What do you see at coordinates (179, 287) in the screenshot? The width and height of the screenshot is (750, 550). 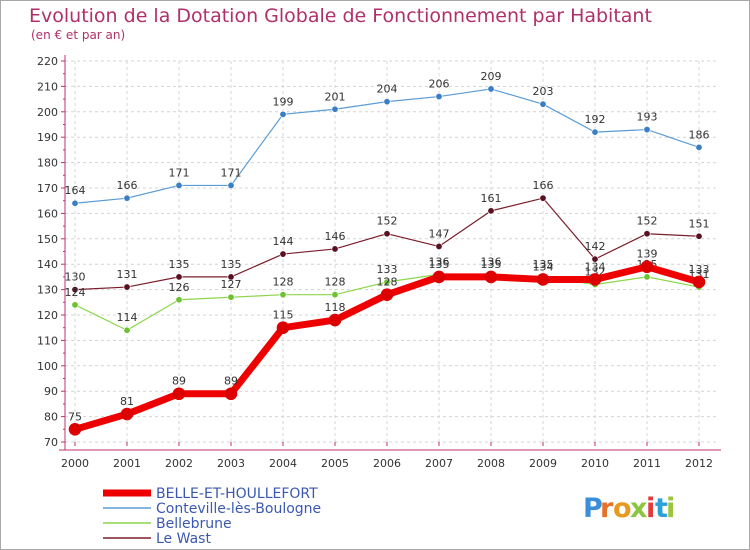 I see `data-label: 126` at bounding box center [179, 287].